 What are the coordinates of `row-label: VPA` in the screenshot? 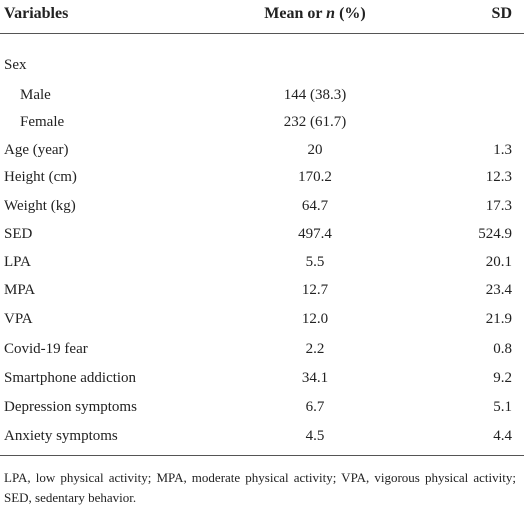 It's located at (18, 319).